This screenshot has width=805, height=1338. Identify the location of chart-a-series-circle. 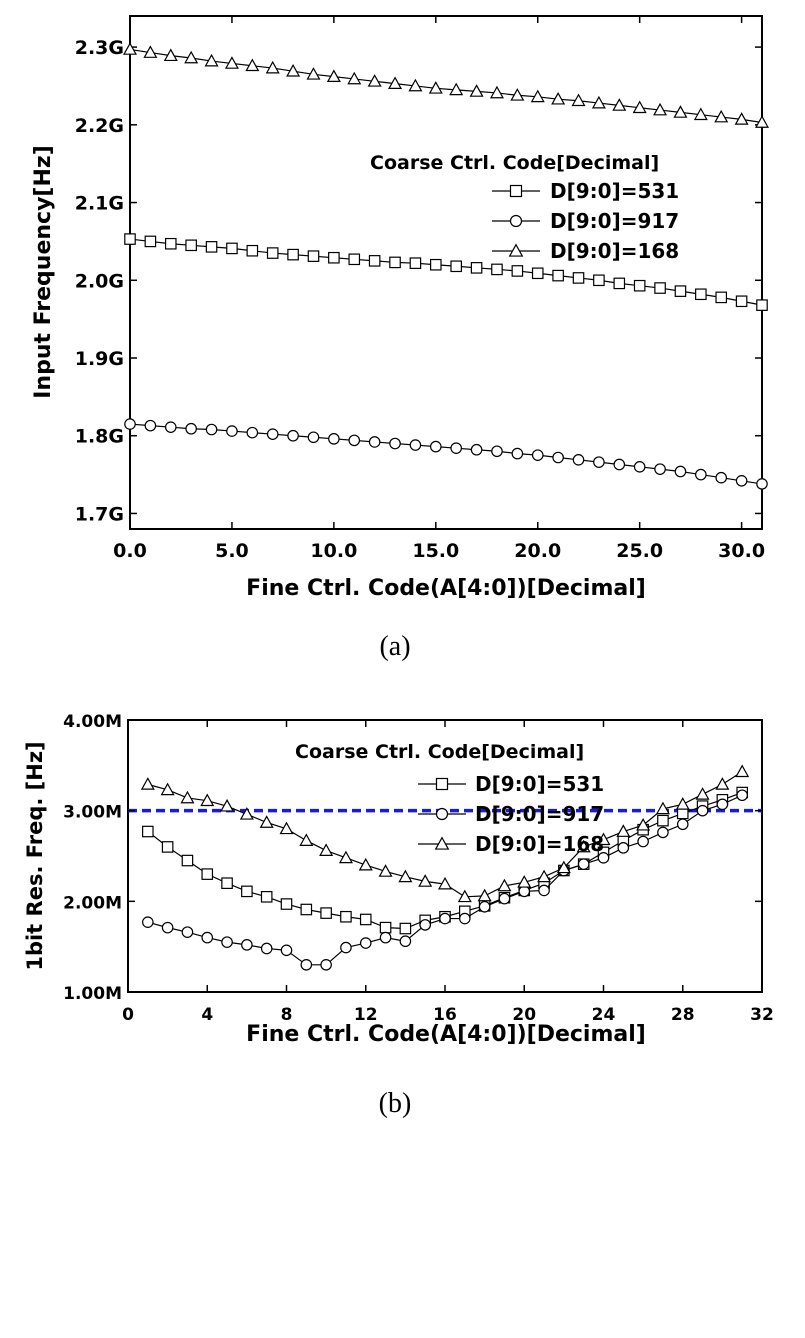
(446, 454).